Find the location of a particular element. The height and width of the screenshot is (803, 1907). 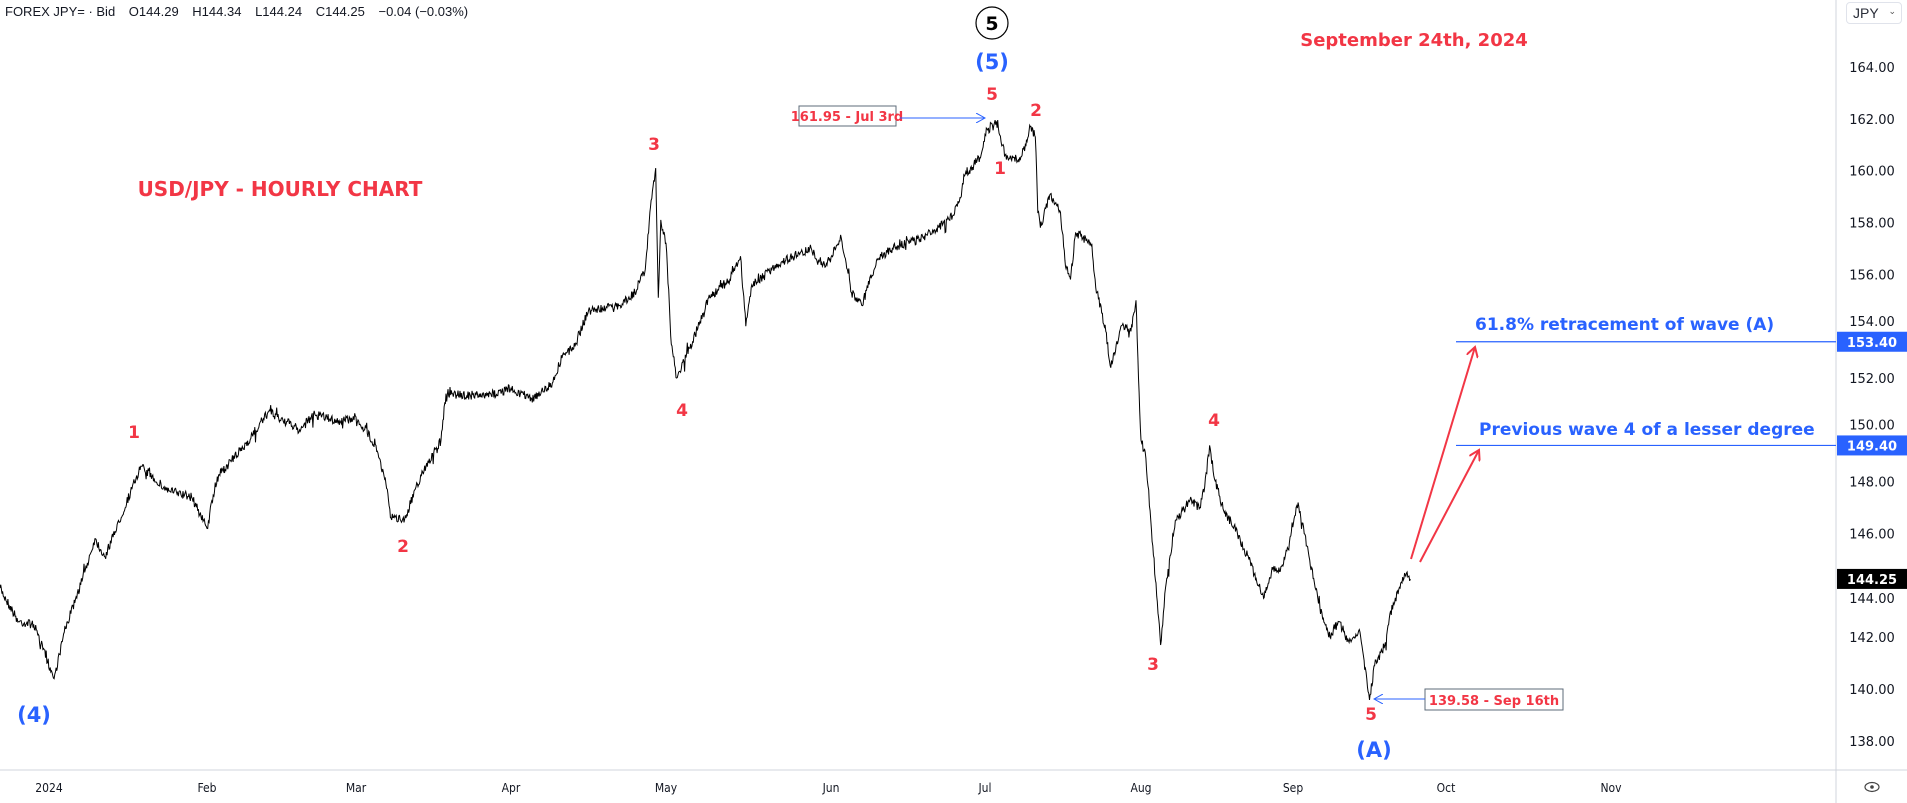

price-tick-label: 152.00 is located at coordinates (1872, 379).